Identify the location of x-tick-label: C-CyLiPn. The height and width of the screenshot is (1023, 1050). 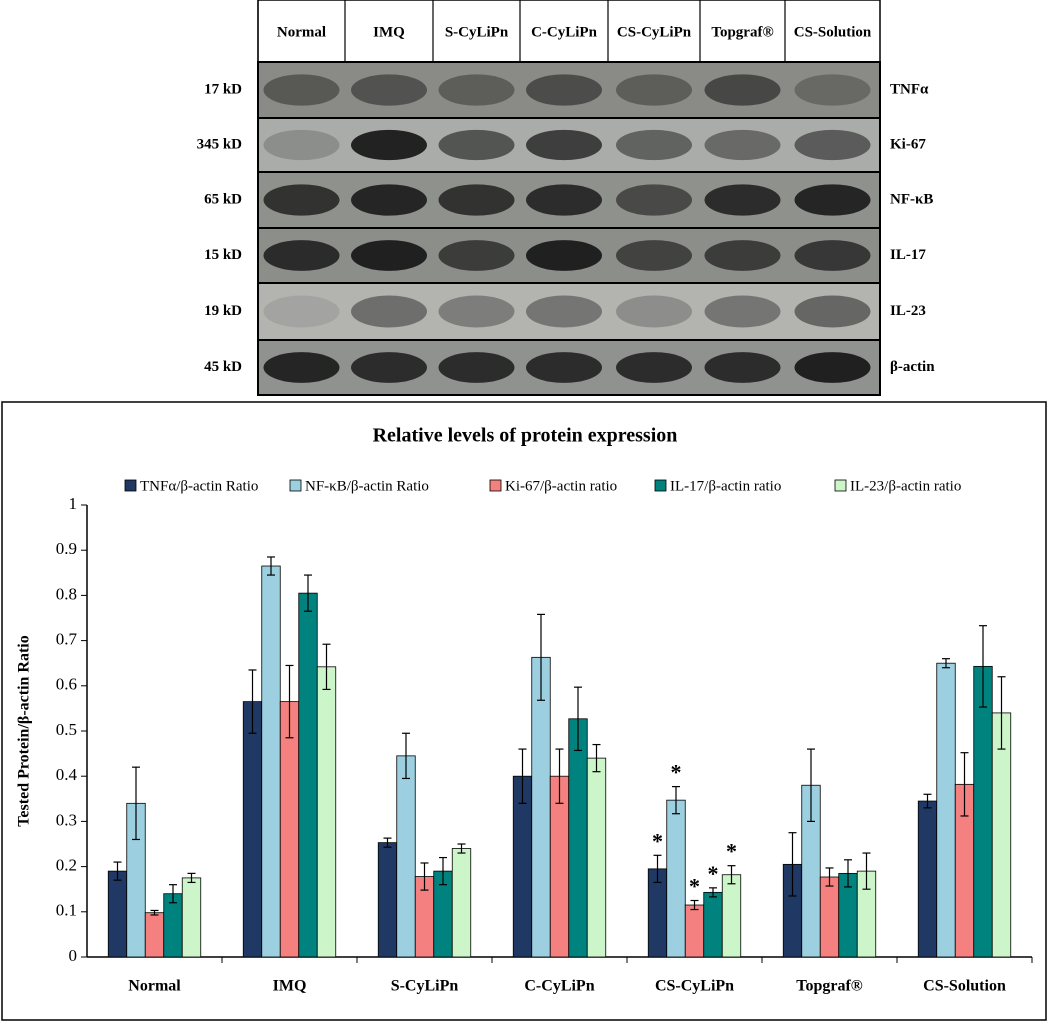
(559, 986).